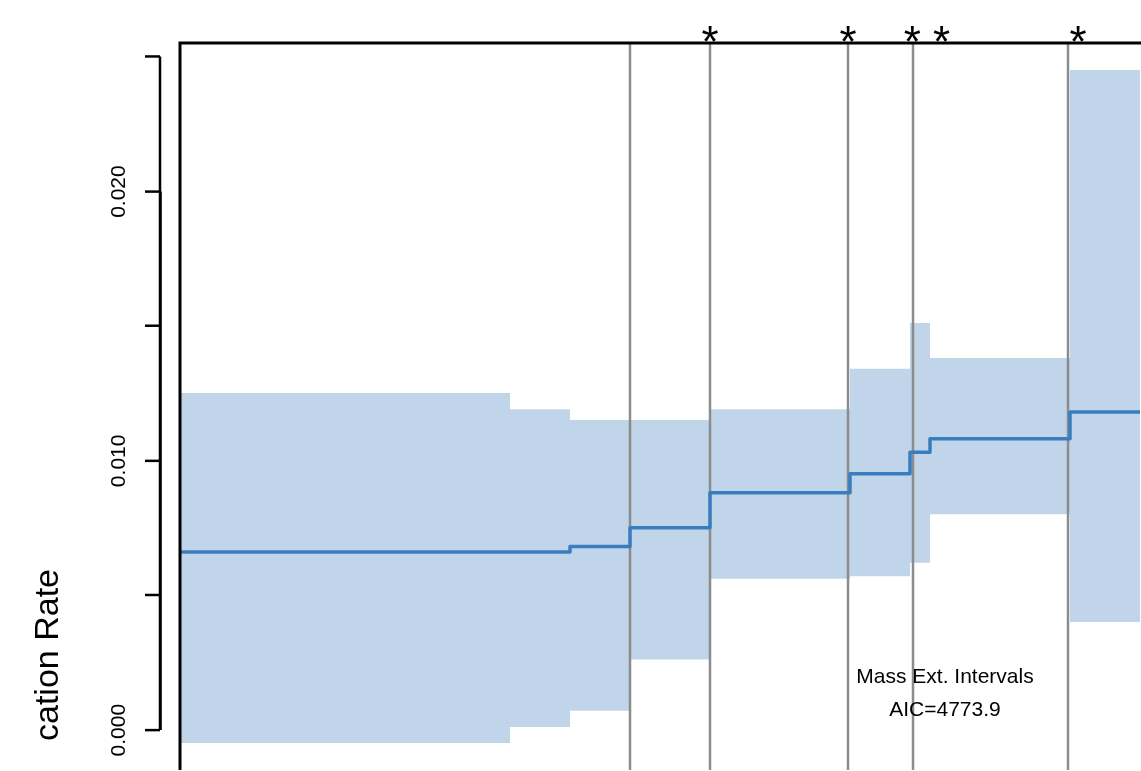 The width and height of the screenshot is (1141, 771). What do you see at coordinates (46, 655) in the screenshot?
I see `y-axis-title: cation Rate` at bounding box center [46, 655].